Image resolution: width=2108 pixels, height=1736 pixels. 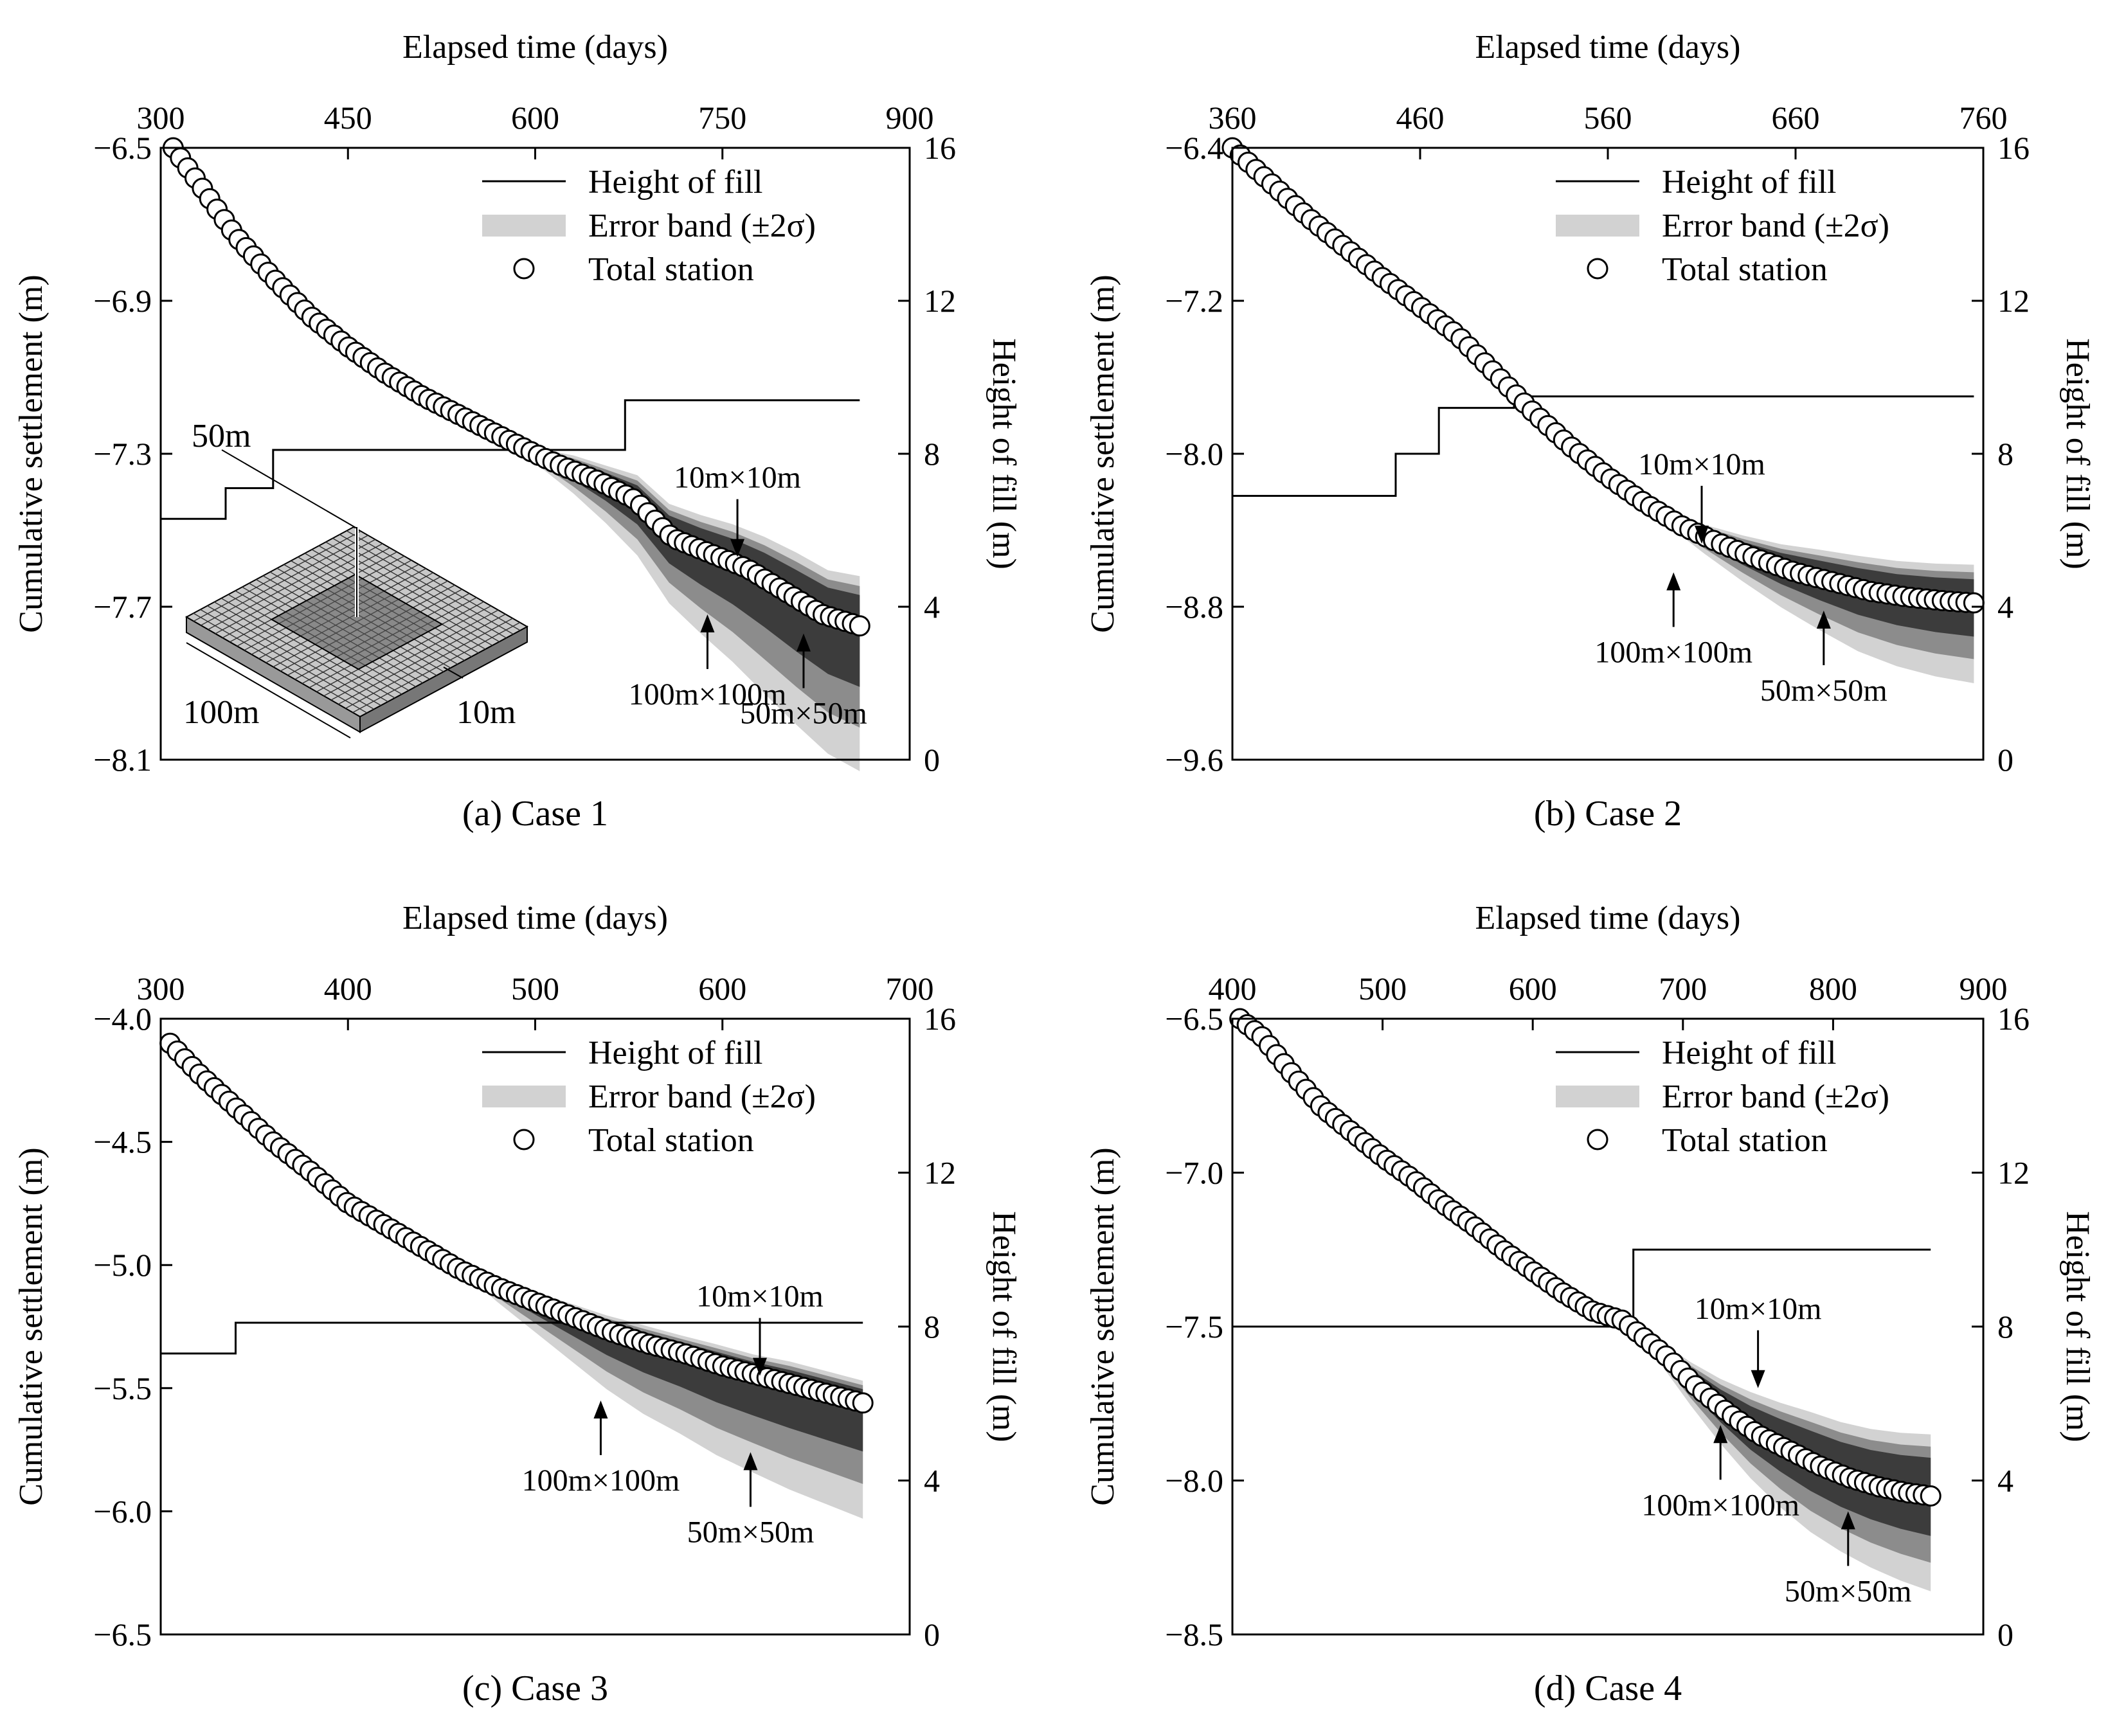 I want to click on y-tick-label: −6.0, so click(x=122, y=1511).